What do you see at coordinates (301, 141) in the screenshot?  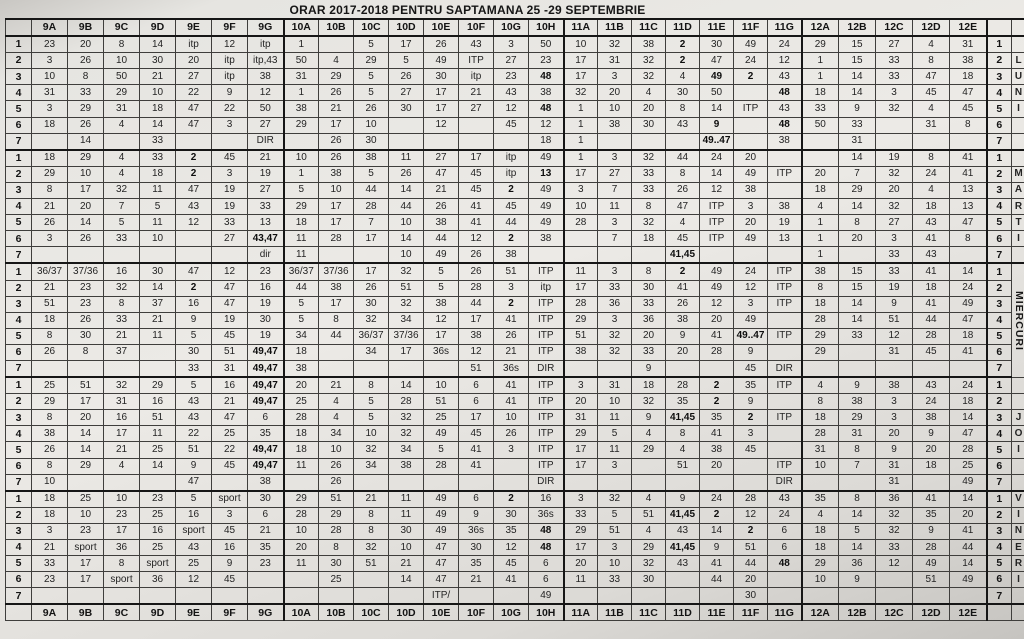 I see `period-cell-10a` at bounding box center [301, 141].